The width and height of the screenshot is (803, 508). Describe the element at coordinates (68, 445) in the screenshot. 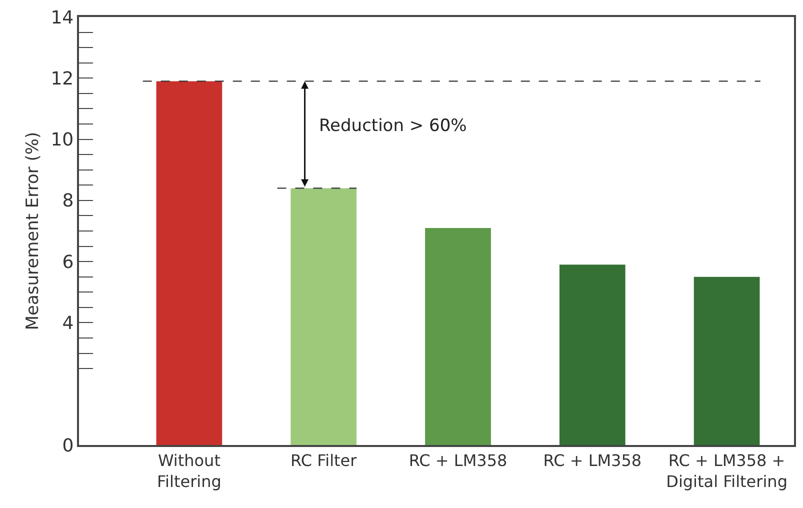

I see `y-tick-label: 0` at that location.